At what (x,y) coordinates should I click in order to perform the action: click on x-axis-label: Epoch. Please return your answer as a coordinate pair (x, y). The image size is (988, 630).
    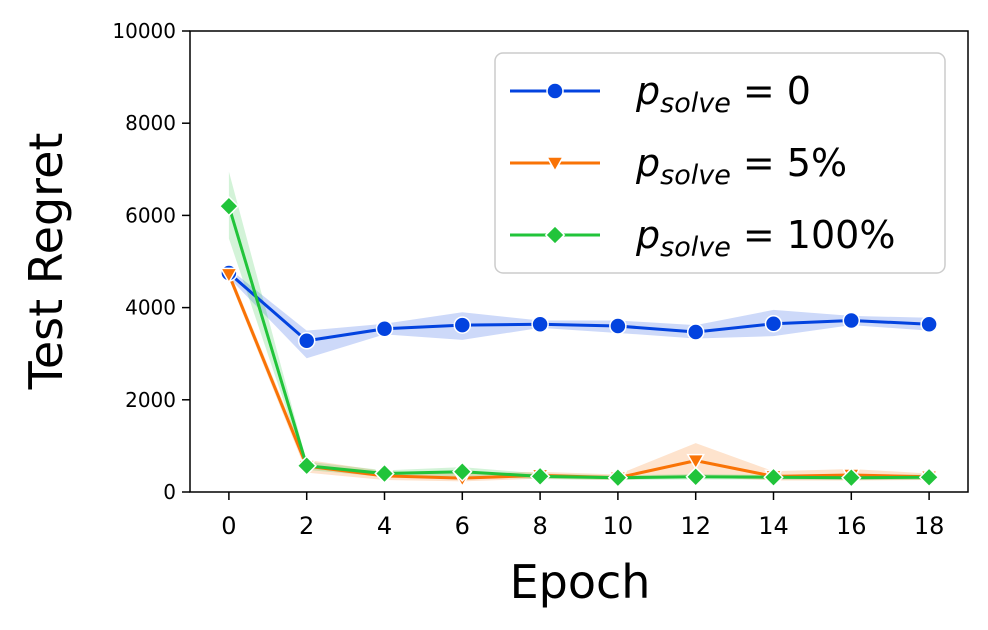
    Looking at the image, I should click on (580, 582).